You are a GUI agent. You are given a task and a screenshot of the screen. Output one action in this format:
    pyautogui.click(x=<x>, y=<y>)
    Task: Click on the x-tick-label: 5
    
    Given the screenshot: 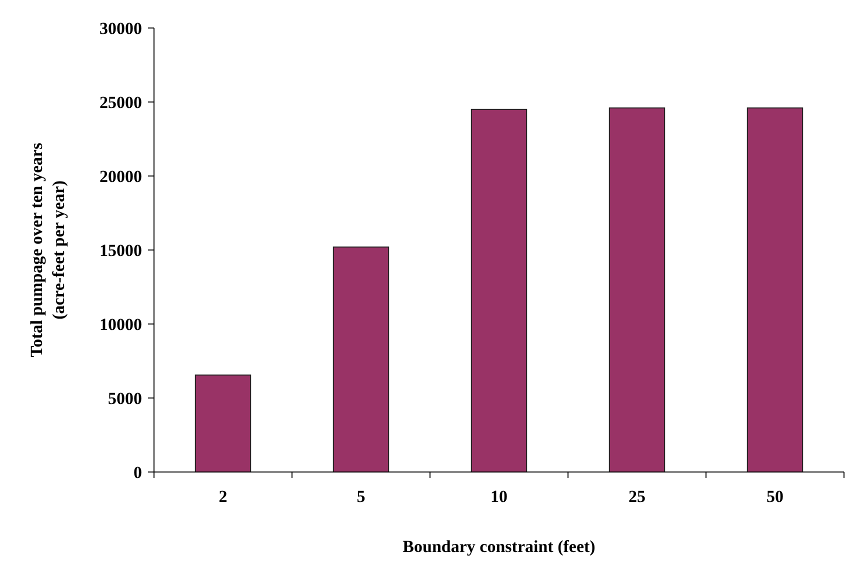 What is the action you would take?
    pyautogui.click(x=361, y=496)
    